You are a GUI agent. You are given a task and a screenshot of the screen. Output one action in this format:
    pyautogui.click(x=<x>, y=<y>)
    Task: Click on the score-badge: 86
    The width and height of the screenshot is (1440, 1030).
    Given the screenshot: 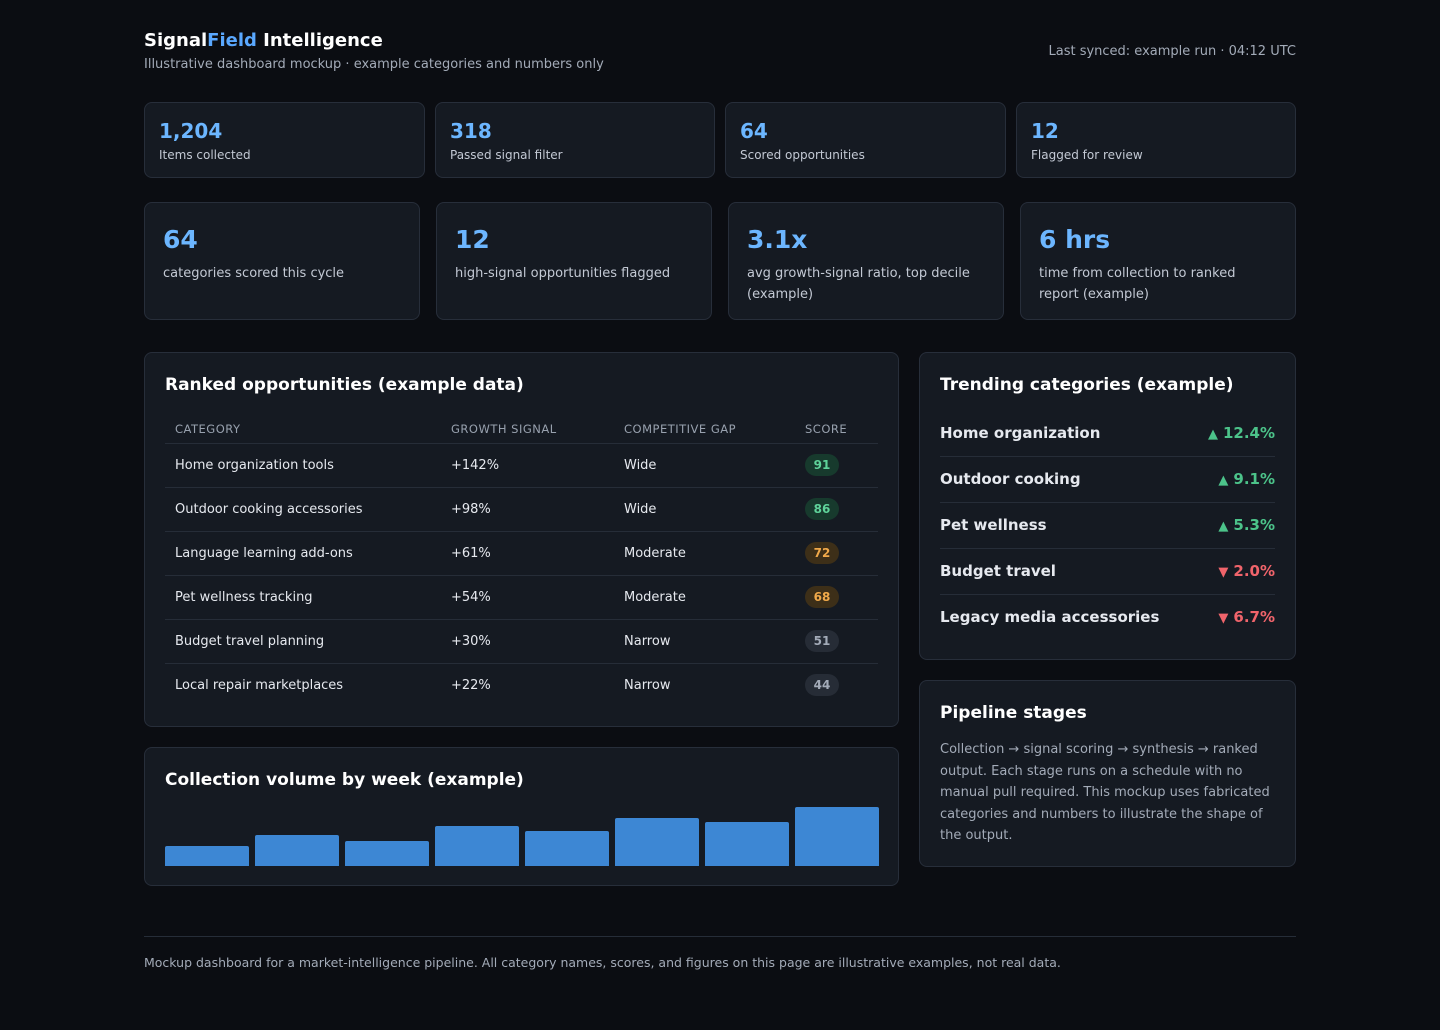 What is the action you would take?
    pyautogui.click(x=822, y=509)
    